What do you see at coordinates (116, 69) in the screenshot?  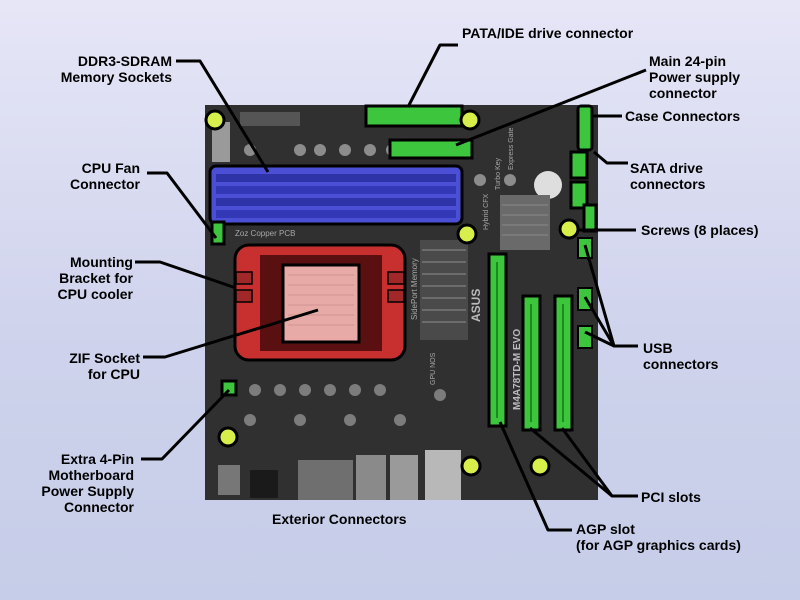 I see `label-ddr3: DDR3-SDRAM Memory Sockets` at bounding box center [116, 69].